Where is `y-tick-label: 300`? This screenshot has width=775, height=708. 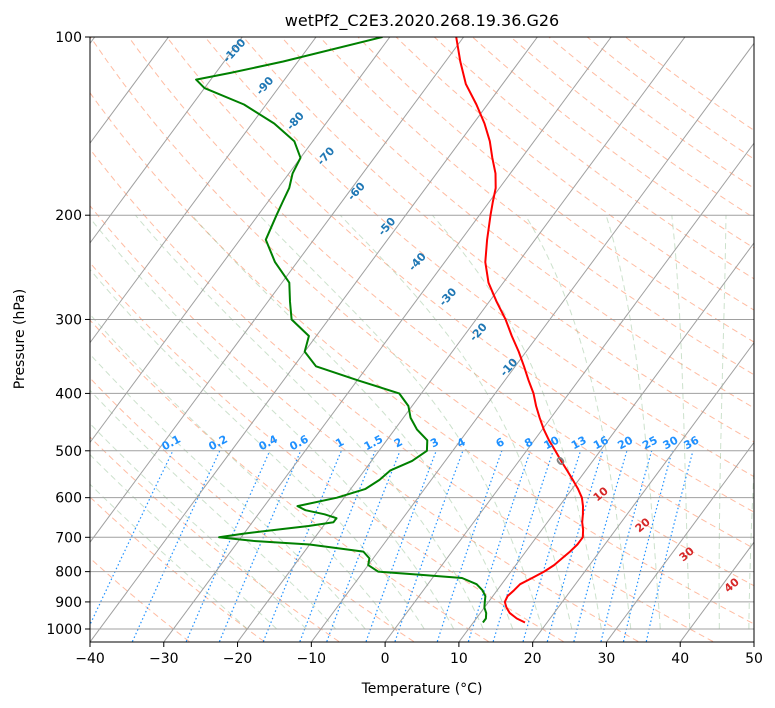
y-tick-label: 300 is located at coordinates (68, 320).